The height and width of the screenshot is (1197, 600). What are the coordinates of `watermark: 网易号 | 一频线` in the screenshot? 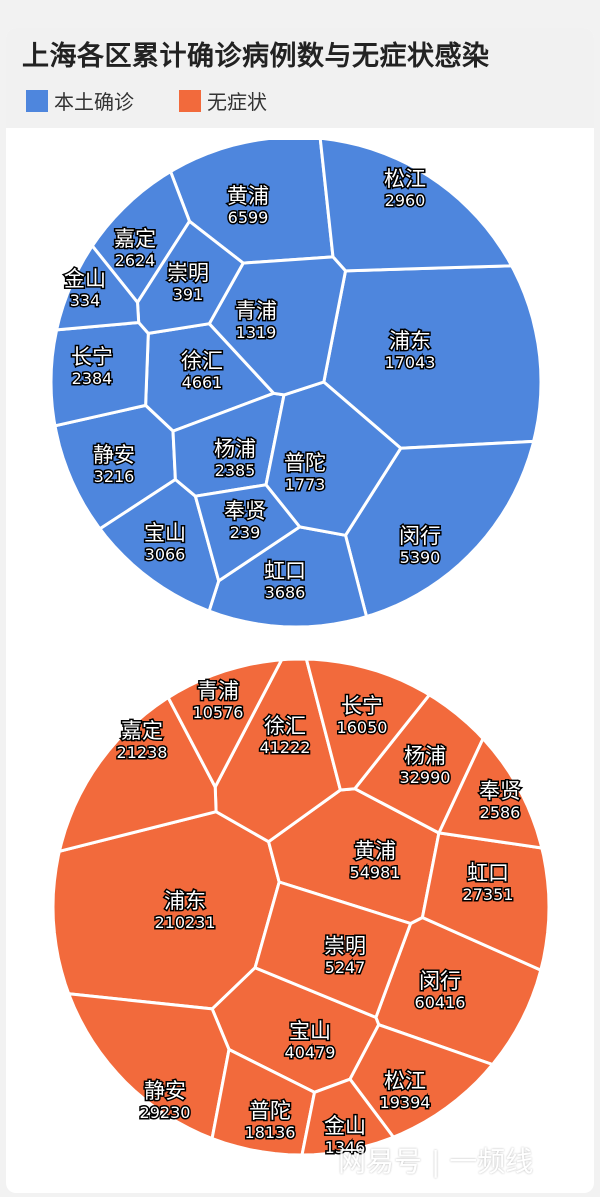 It's located at (436, 1161).